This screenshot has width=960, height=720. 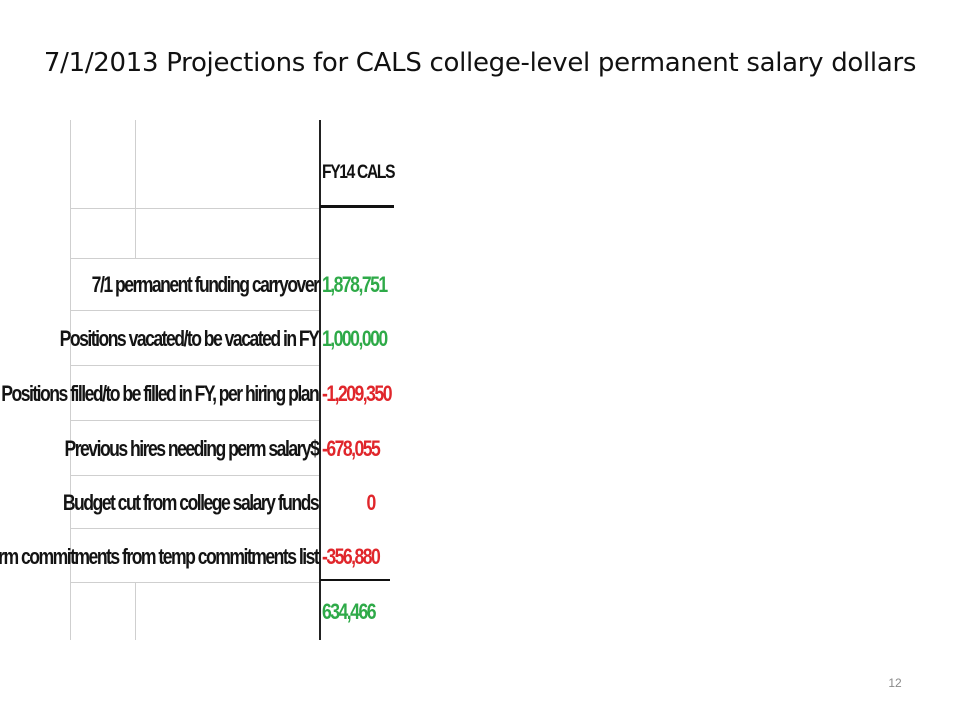 What do you see at coordinates (355, 338) in the screenshot?
I see `row-value-positions-vacated: 1,000,000` at bounding box center [355, 338].